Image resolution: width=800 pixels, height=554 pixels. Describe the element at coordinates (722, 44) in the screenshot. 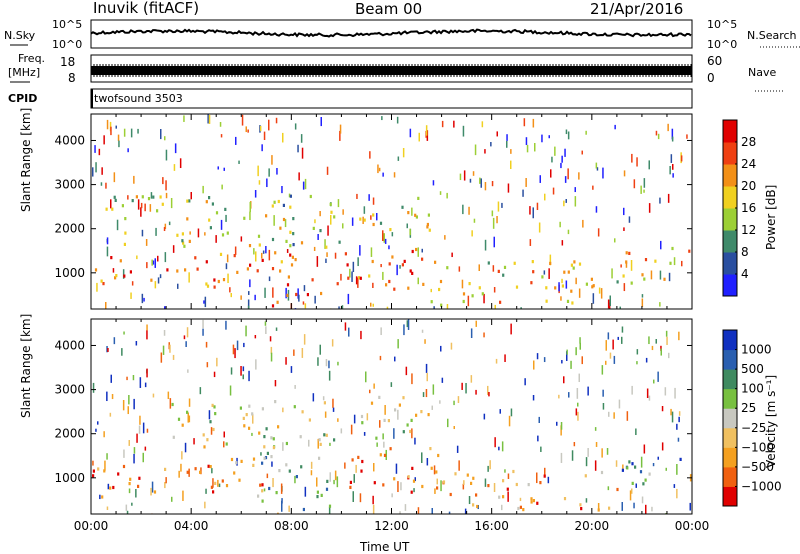

I see `nsearch-tick-bottom: 10^0` at that location.